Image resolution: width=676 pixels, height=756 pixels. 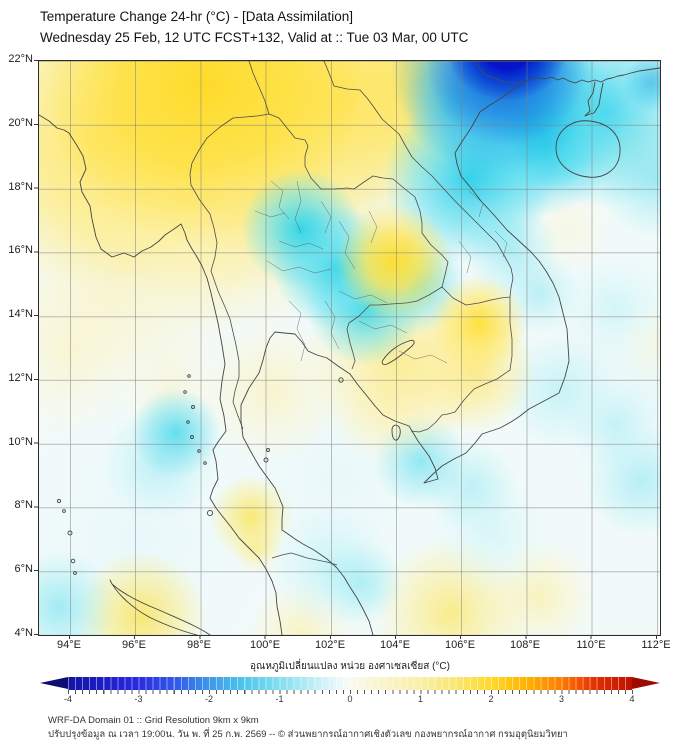 I want to click on x-tick-label: 98°E, so click(x=199, y=645).